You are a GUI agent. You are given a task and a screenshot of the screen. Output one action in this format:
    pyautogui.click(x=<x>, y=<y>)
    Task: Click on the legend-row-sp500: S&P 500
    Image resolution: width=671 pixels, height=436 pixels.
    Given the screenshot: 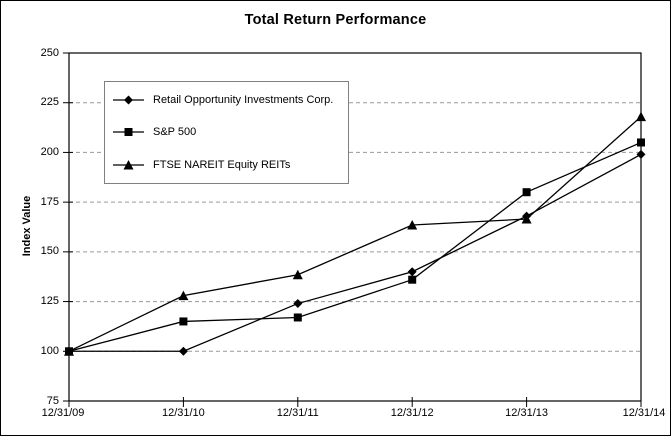 What is the action you would take?
    pyautogui.click(x=230, y=132)
    